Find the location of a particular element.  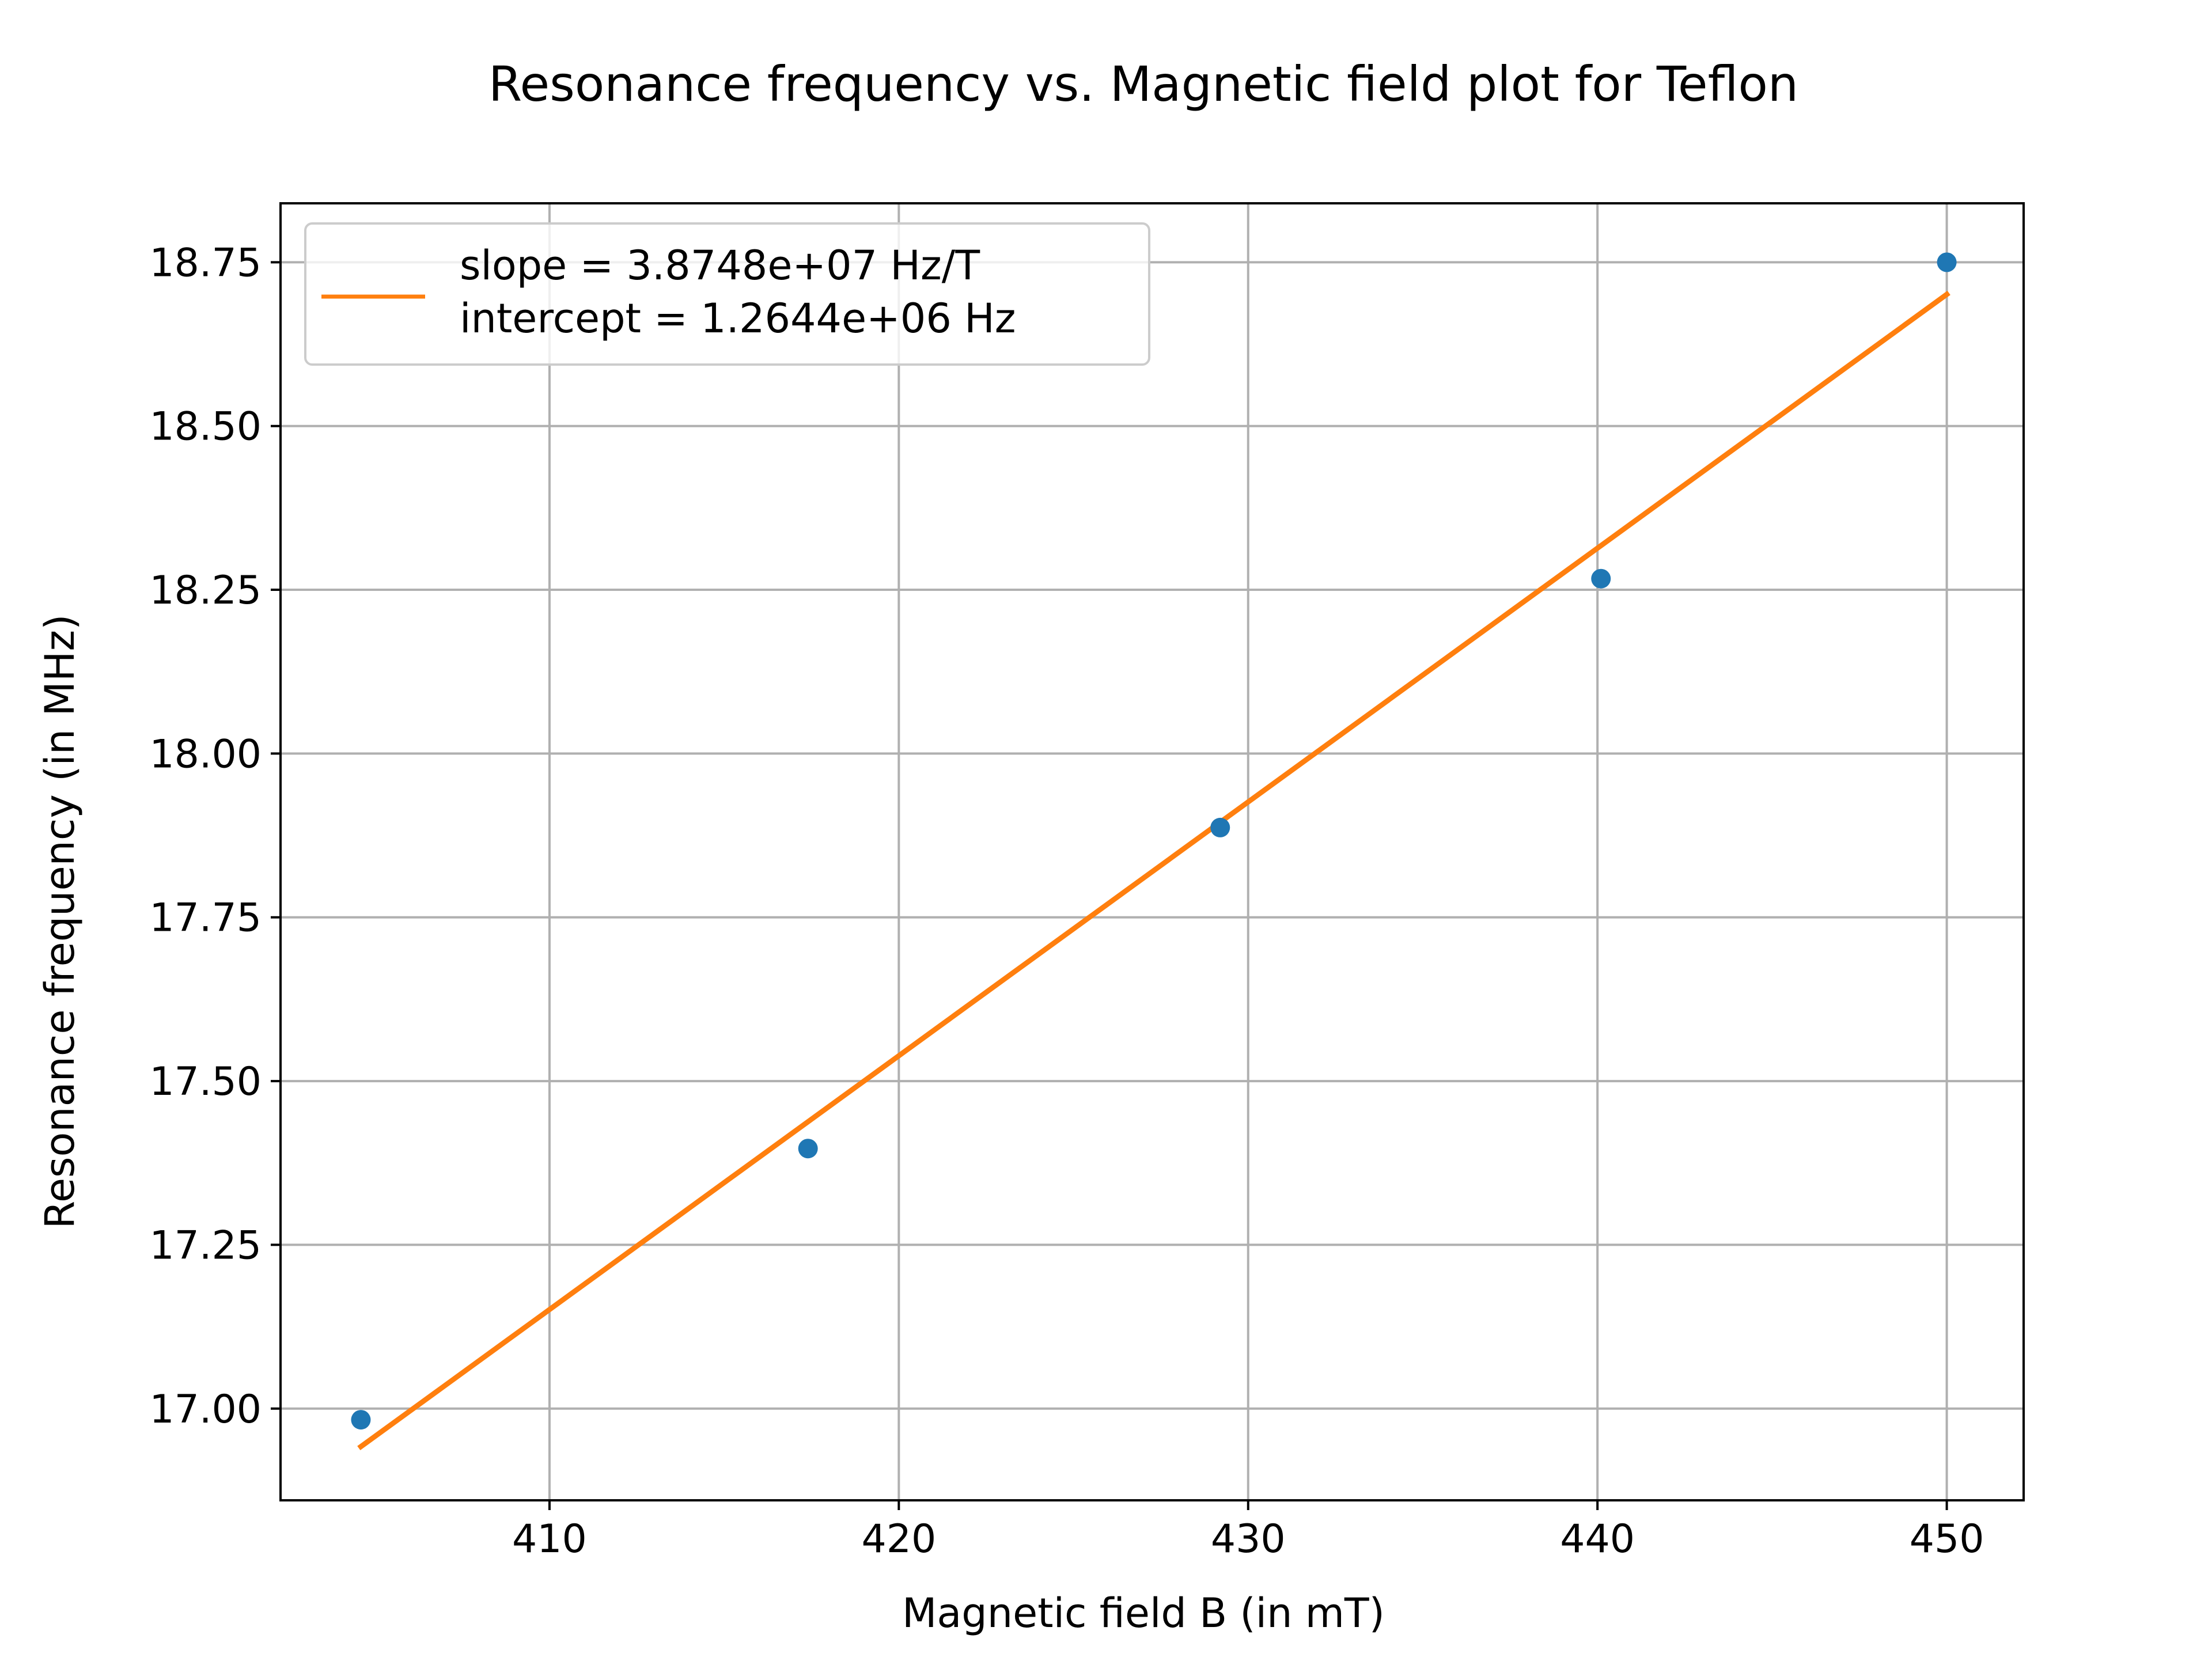

y-tick-label-17.75: 17.75 is located at coordinates (205, 918).